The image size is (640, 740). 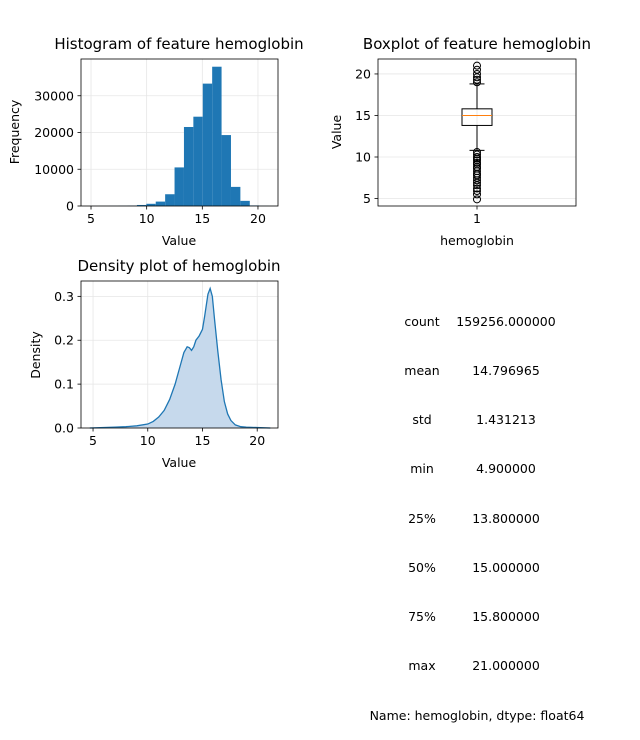 I want to click on stat-row-75: 75%15.800000, so click(x=477, y=617).